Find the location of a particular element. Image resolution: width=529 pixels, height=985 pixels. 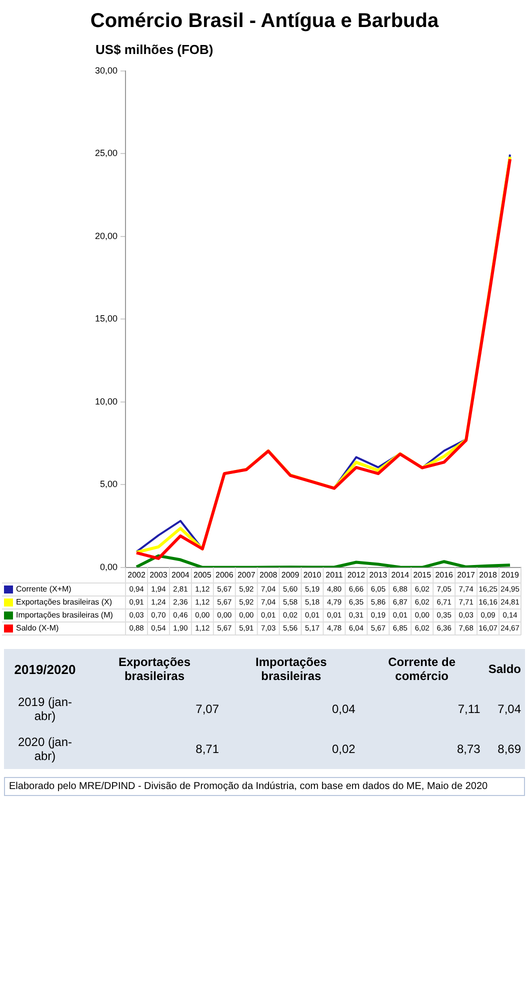

y-tick-label: 10,00 is located at coordinates (106, 401).